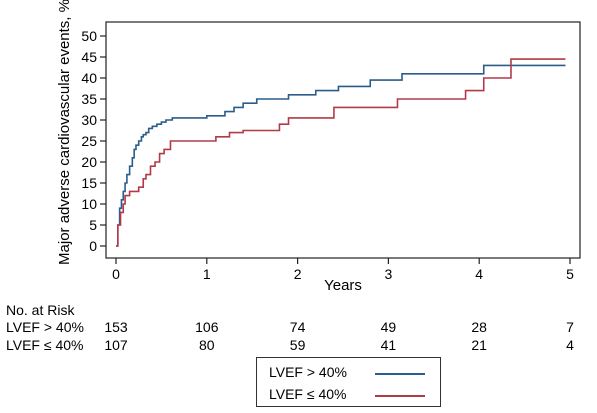  What do you see at coordinates (343, 285) in the screenshot?
I see `x-axis-label: Years` at bounding box center [343, 285].